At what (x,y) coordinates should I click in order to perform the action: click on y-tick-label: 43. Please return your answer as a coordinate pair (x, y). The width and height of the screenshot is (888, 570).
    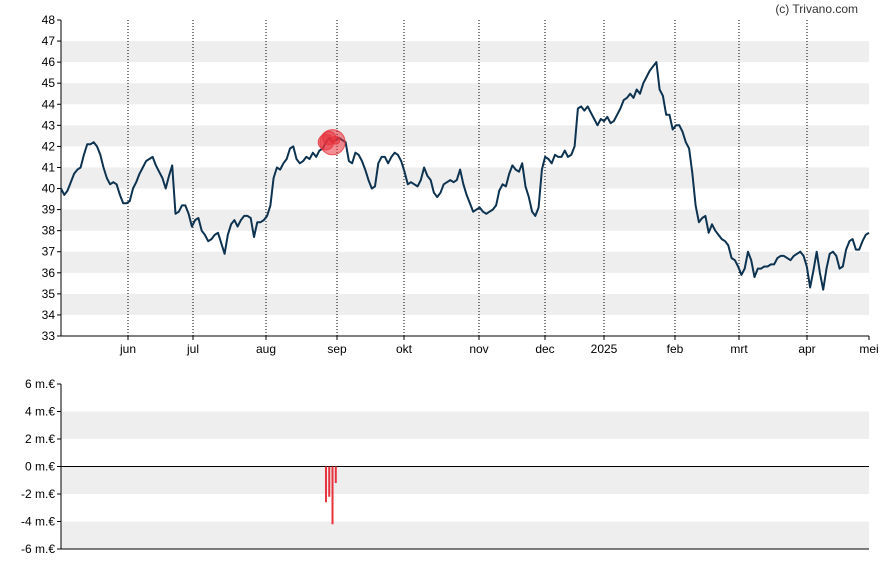
    Looking at the image, I should click on (49, 125).